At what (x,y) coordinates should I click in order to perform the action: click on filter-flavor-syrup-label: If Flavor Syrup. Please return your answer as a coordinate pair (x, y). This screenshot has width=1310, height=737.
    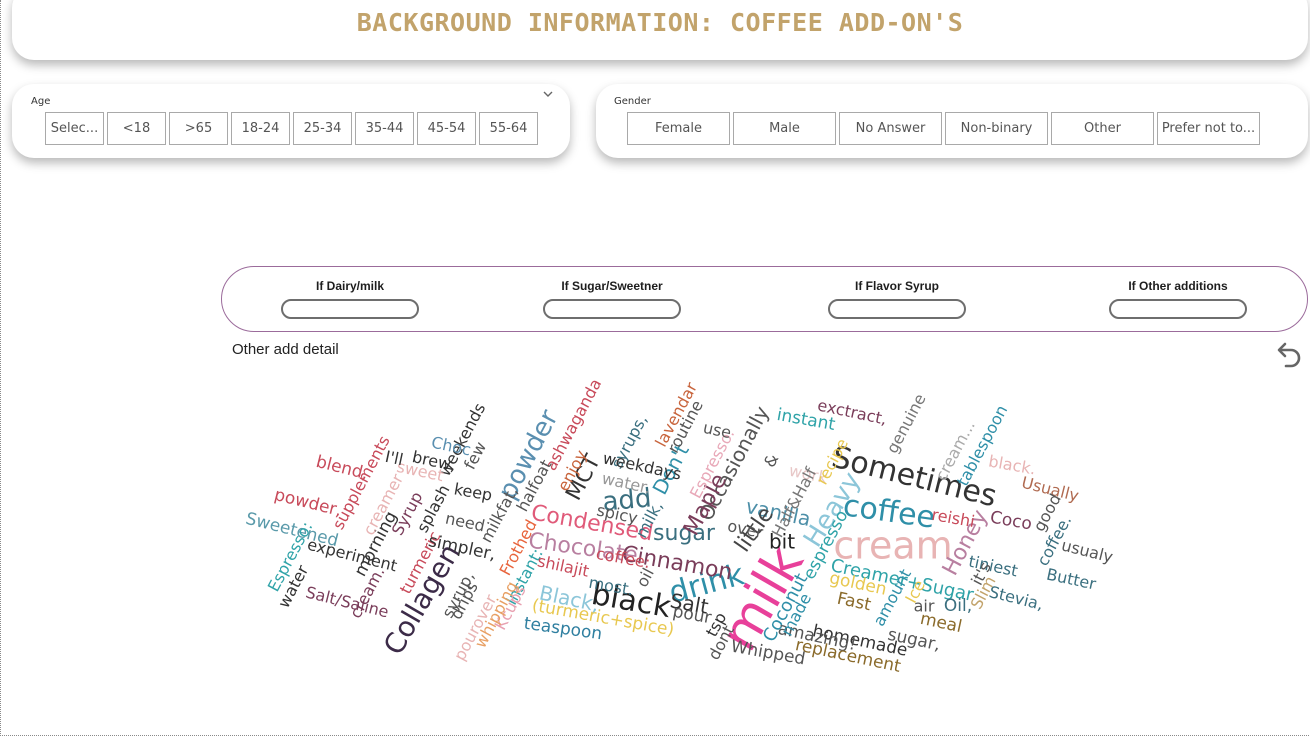
    Looking at the image, I should click on (897, 286).